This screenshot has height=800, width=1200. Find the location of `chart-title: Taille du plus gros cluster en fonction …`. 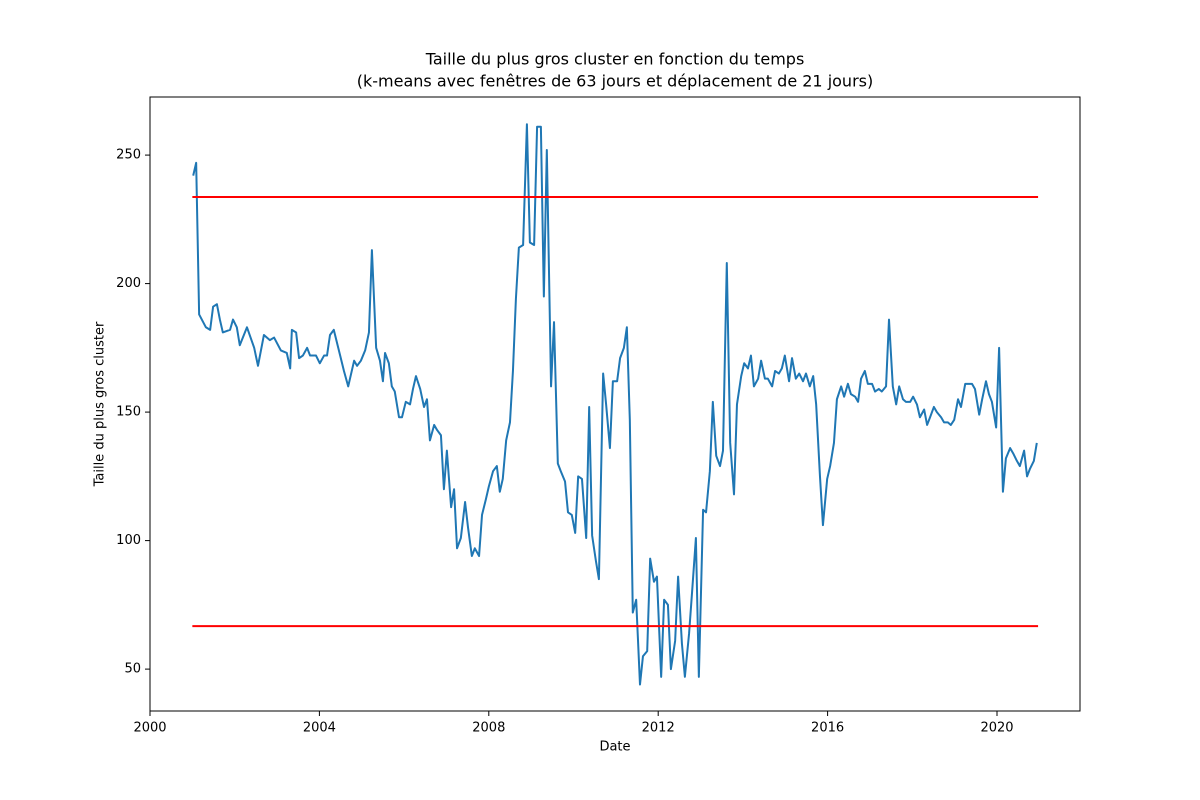

chart-title: Taille du plus gros cluster en fonction … is located at coordinates (615, 59).